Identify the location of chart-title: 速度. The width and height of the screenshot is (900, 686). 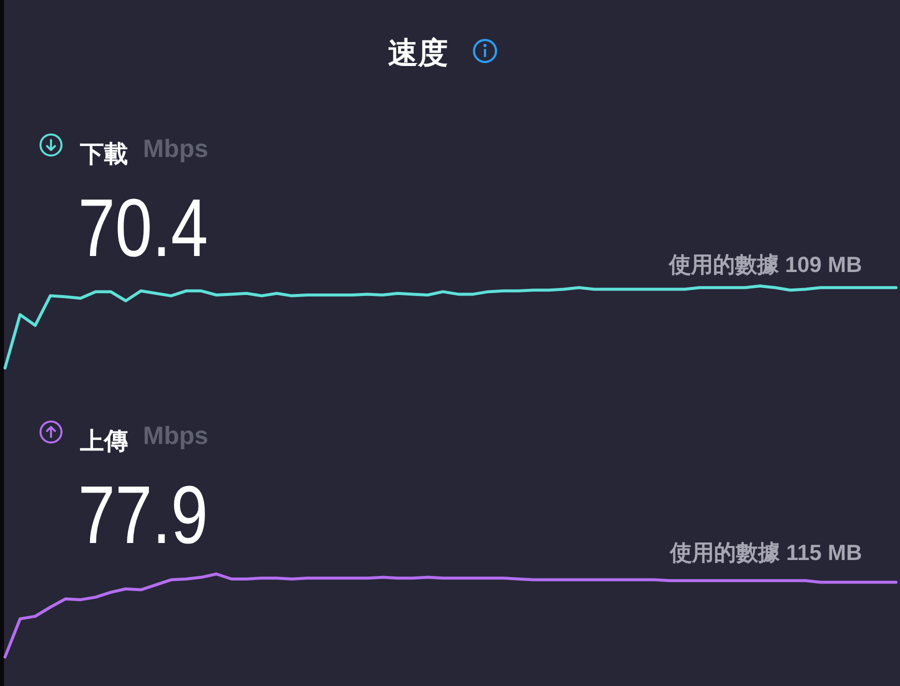
(418, 53).